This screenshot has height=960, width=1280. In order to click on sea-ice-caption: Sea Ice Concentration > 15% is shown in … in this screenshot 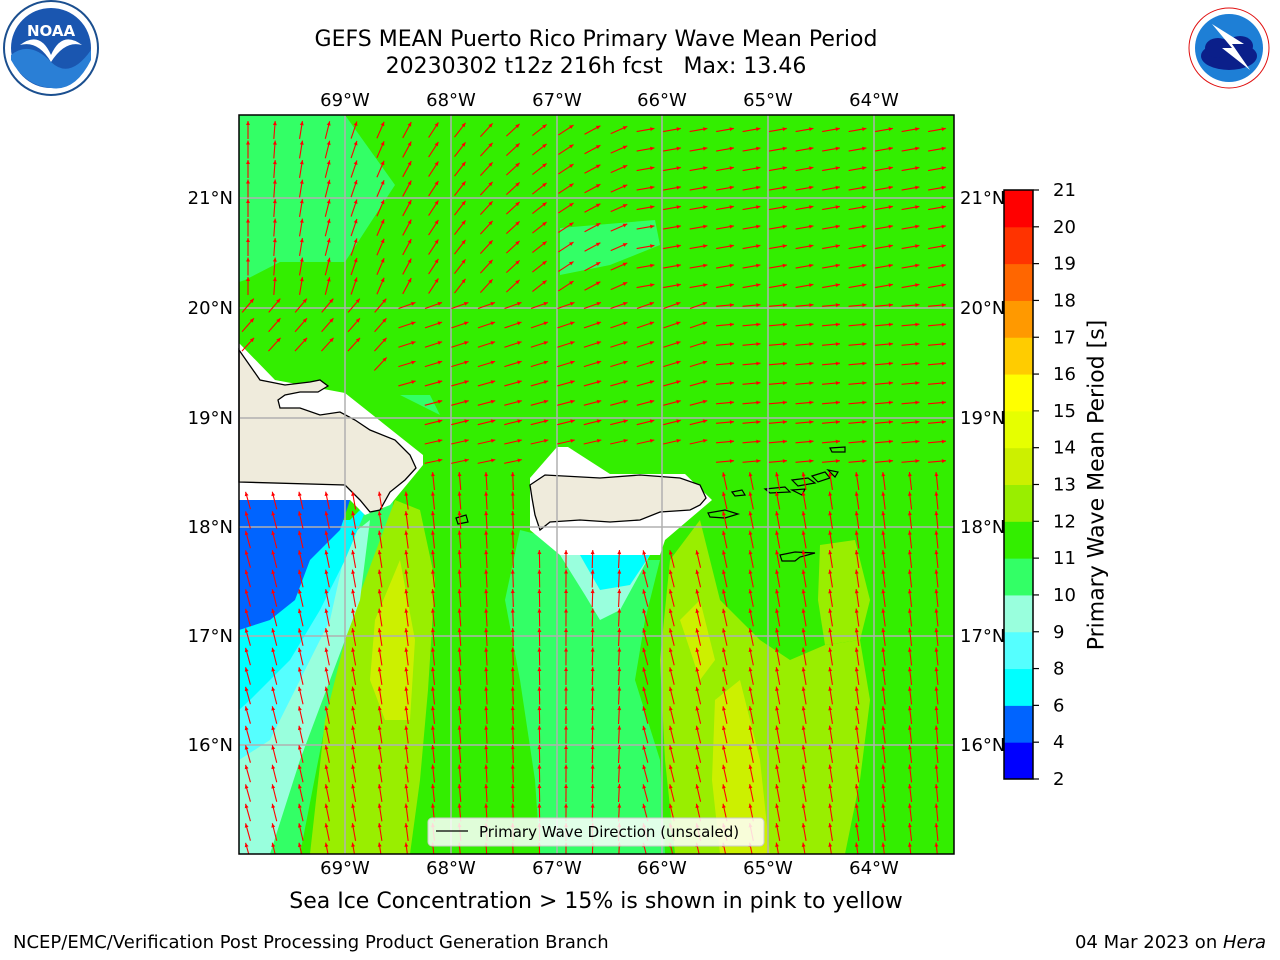, I will do `click(596, 901)`.